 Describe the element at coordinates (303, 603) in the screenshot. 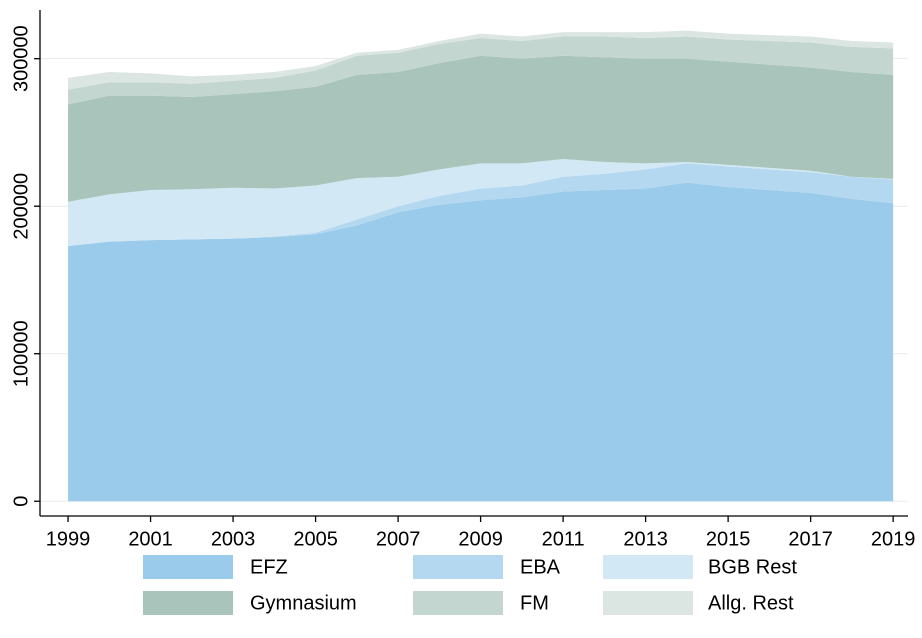

I see `legend-label: Gymnasium` at that location.